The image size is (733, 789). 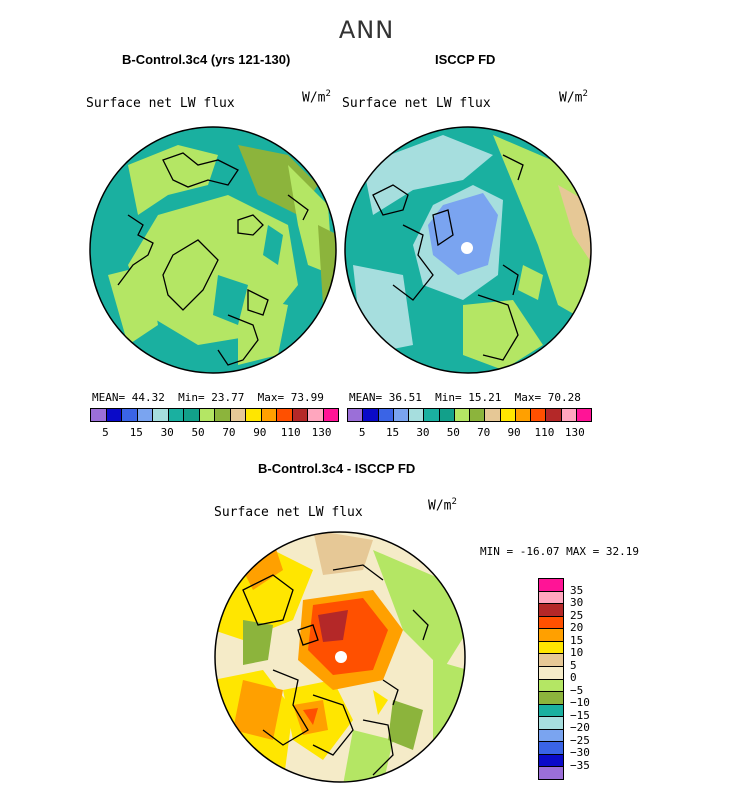 What do you see at coordinates (465, 59) in the screenshot?
I see `panel-2-title: ISCCP FD` at bounding box center [465, 59].